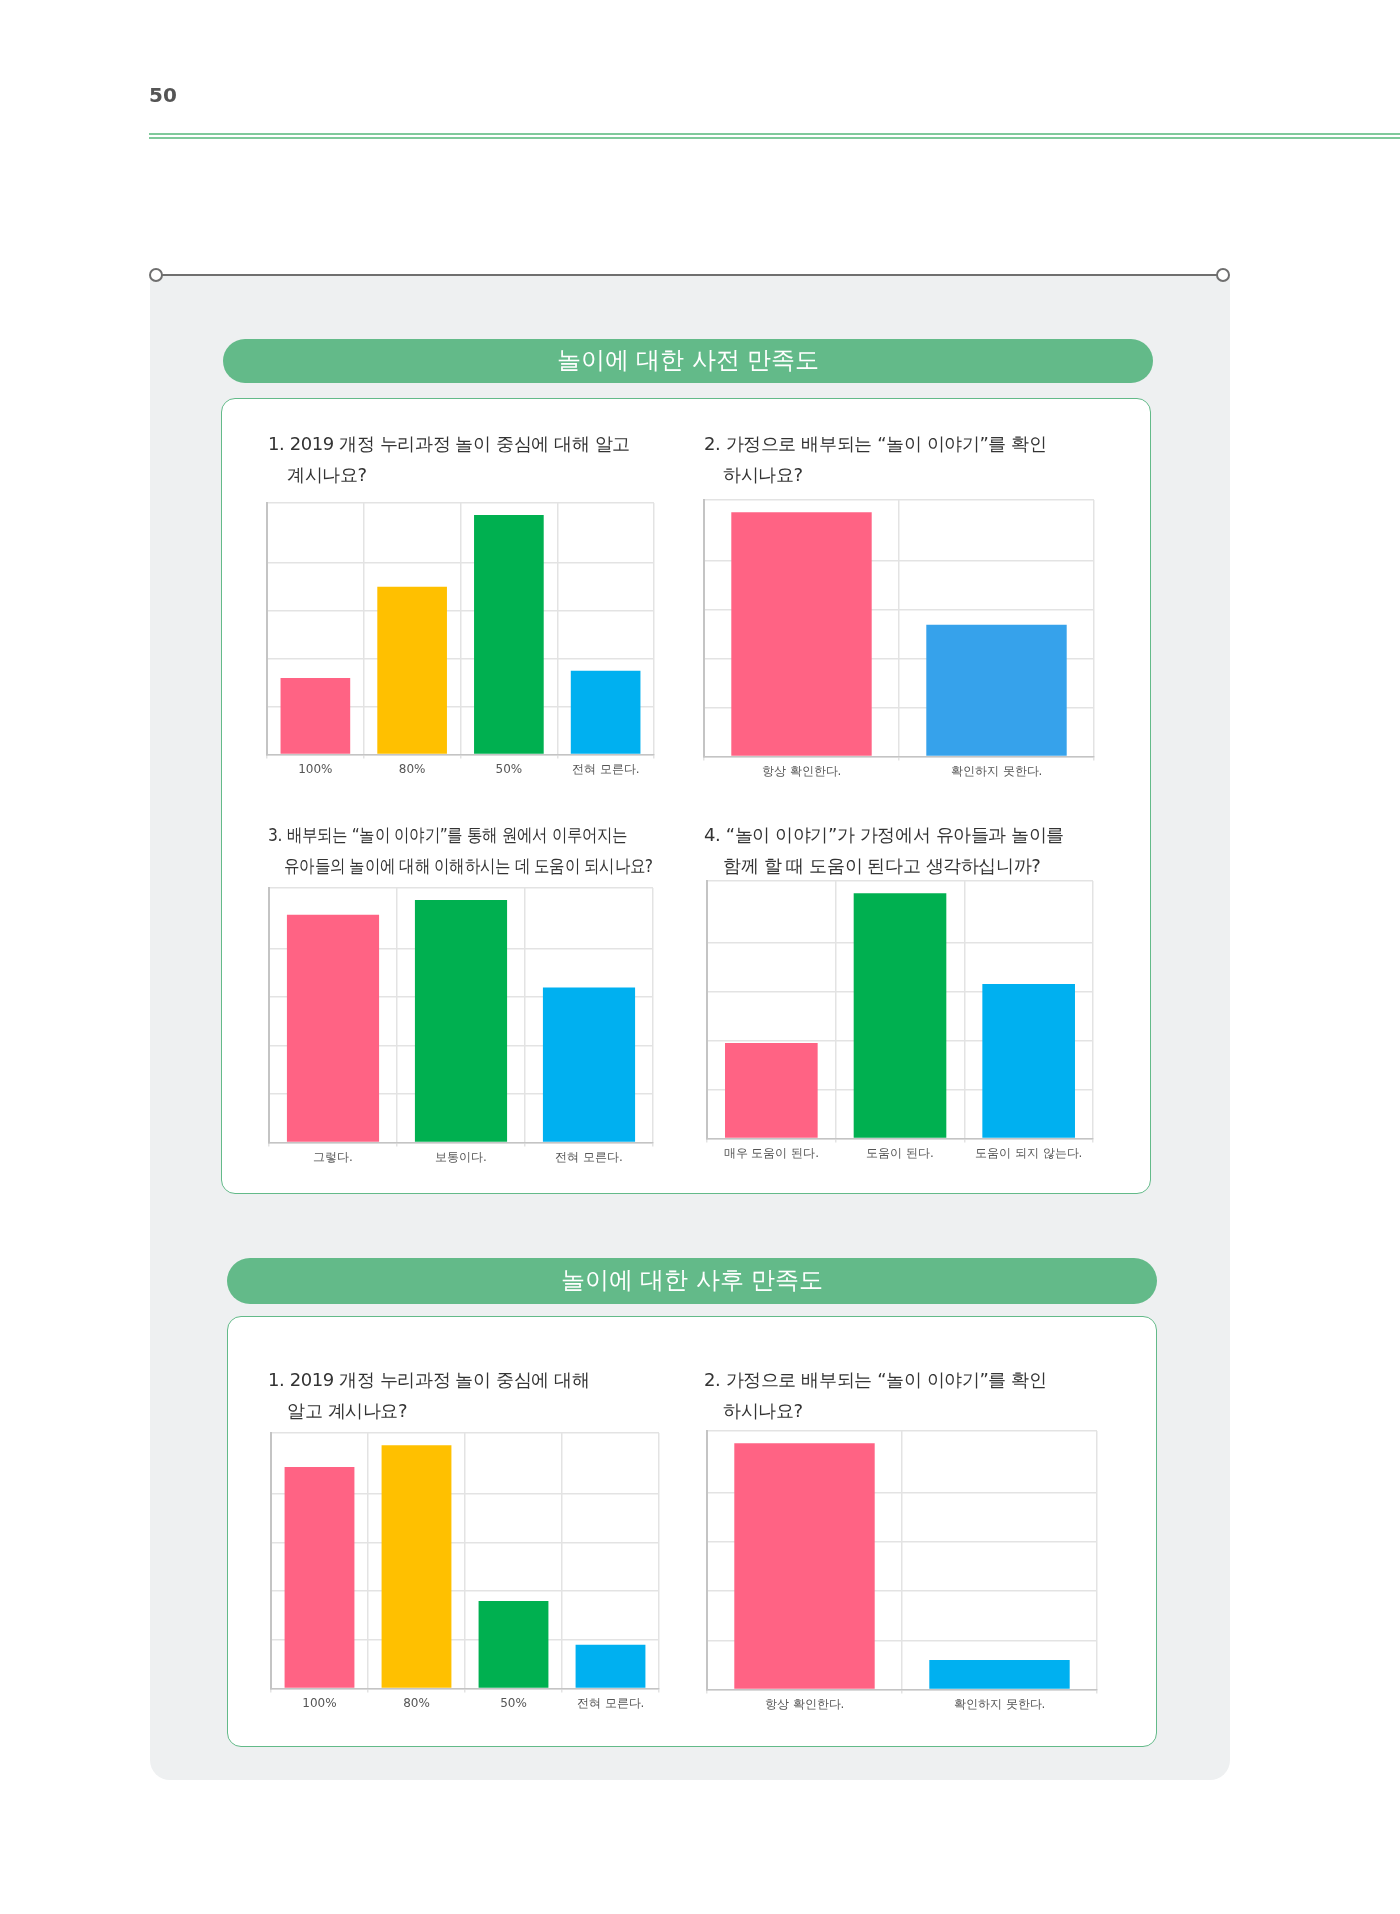 Image resolution: width=1400 pixels, height=1914 pixels. What do you see at coordinates (163, 95) in the screenshot?
I see `text: 50` at bounding box center [163, 95].